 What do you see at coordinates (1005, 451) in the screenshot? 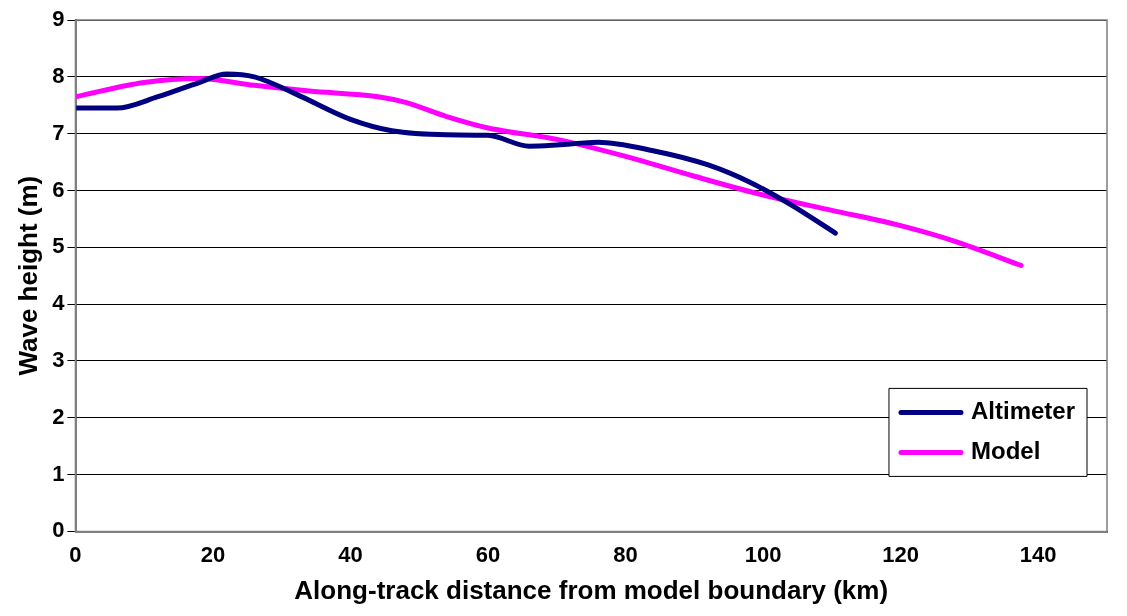
I see `legend-label: Model` at bounding box center [1005, 451].